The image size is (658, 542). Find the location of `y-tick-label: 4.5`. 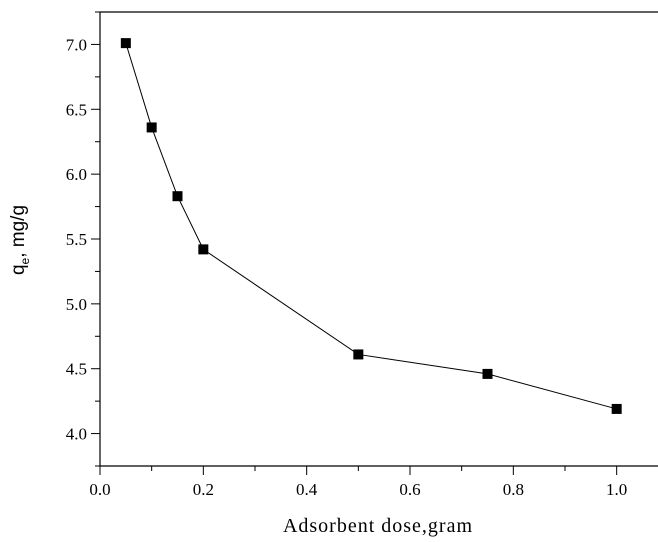

y-tick-label: 4.5 is located at coordinates (76, 369).